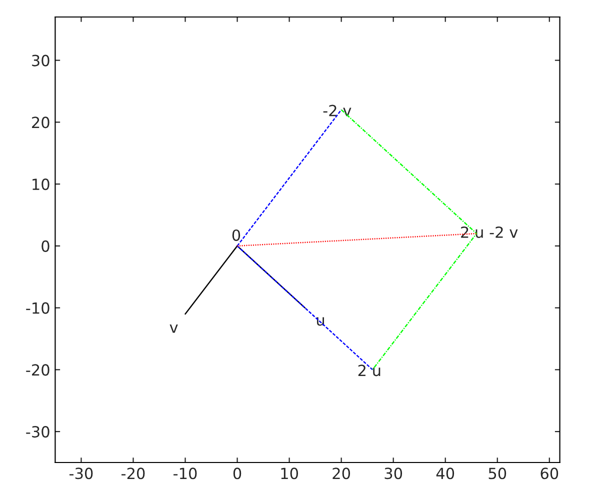 The width and height of the screenshot is (600, 500). What do you see at coordinates (41, 184) in the screenshot?
I see `y-tick-label: 10` at bounding box center [41, 184].